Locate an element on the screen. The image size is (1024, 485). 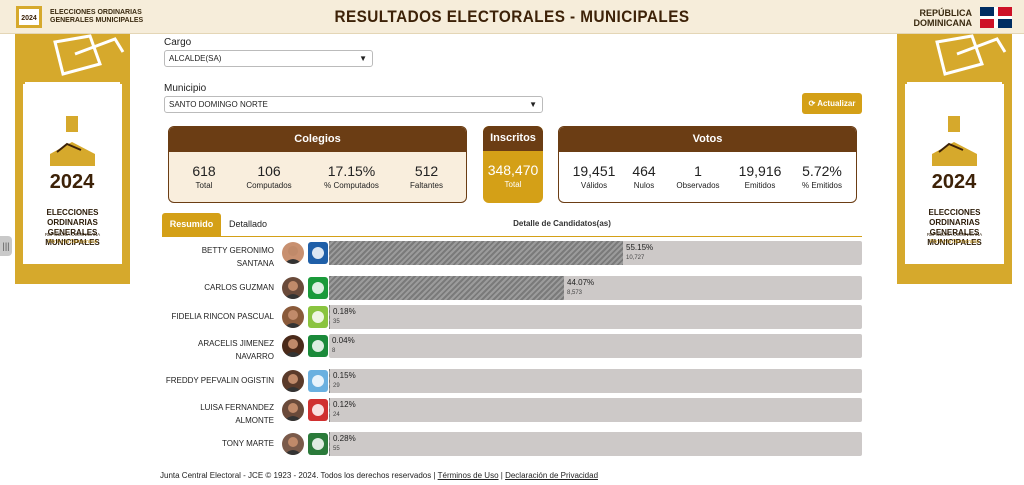
vote-bar: 55.15% 10,727 is located at coordinates (595, 253).